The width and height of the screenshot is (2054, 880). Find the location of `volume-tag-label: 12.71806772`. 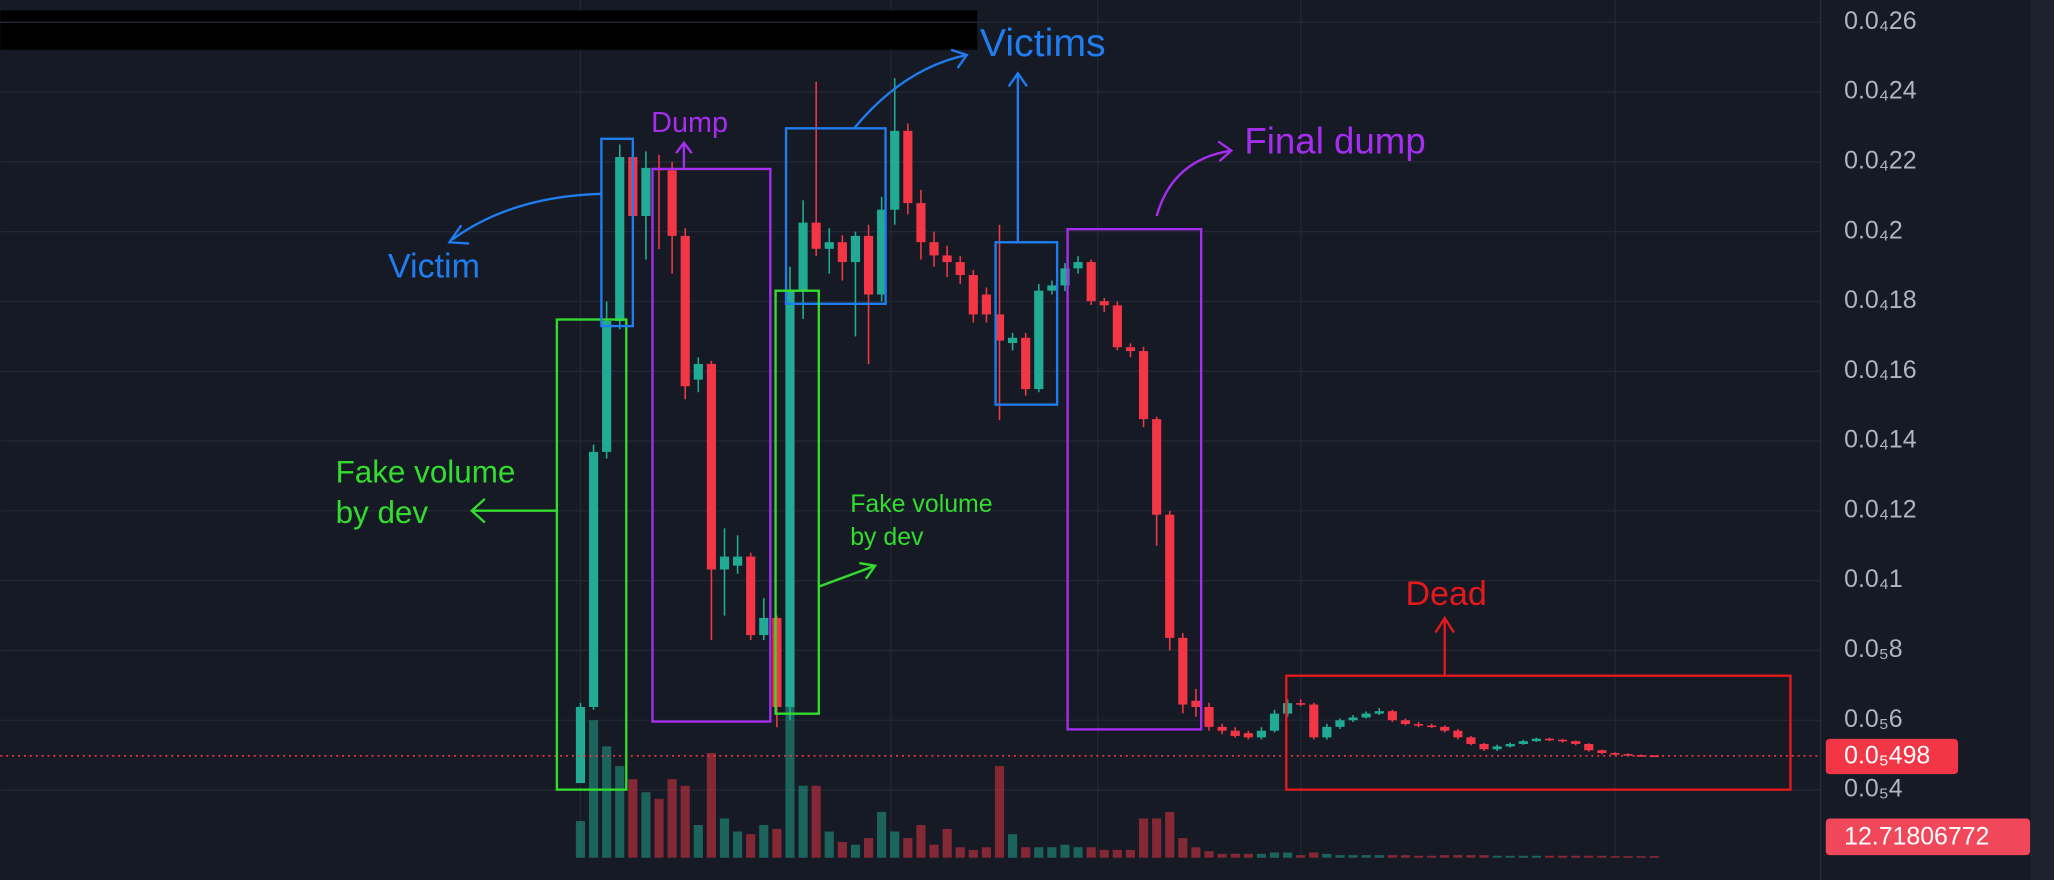

volume-tag-label: 12.71806772 is located at coordinates (1916, 837).